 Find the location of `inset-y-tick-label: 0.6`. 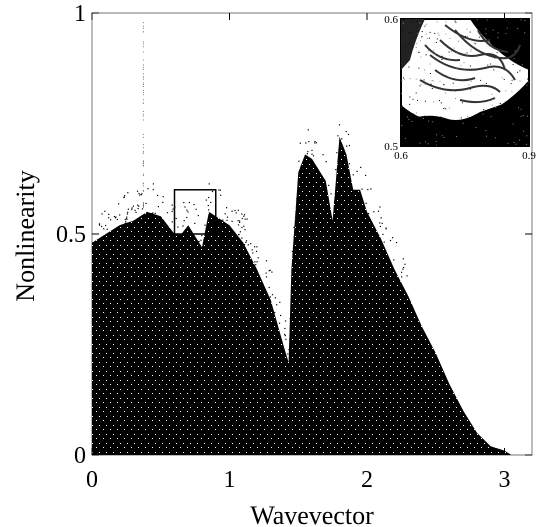

inset-y-tick-label: 0.6 is located at coordinates (391, 20).